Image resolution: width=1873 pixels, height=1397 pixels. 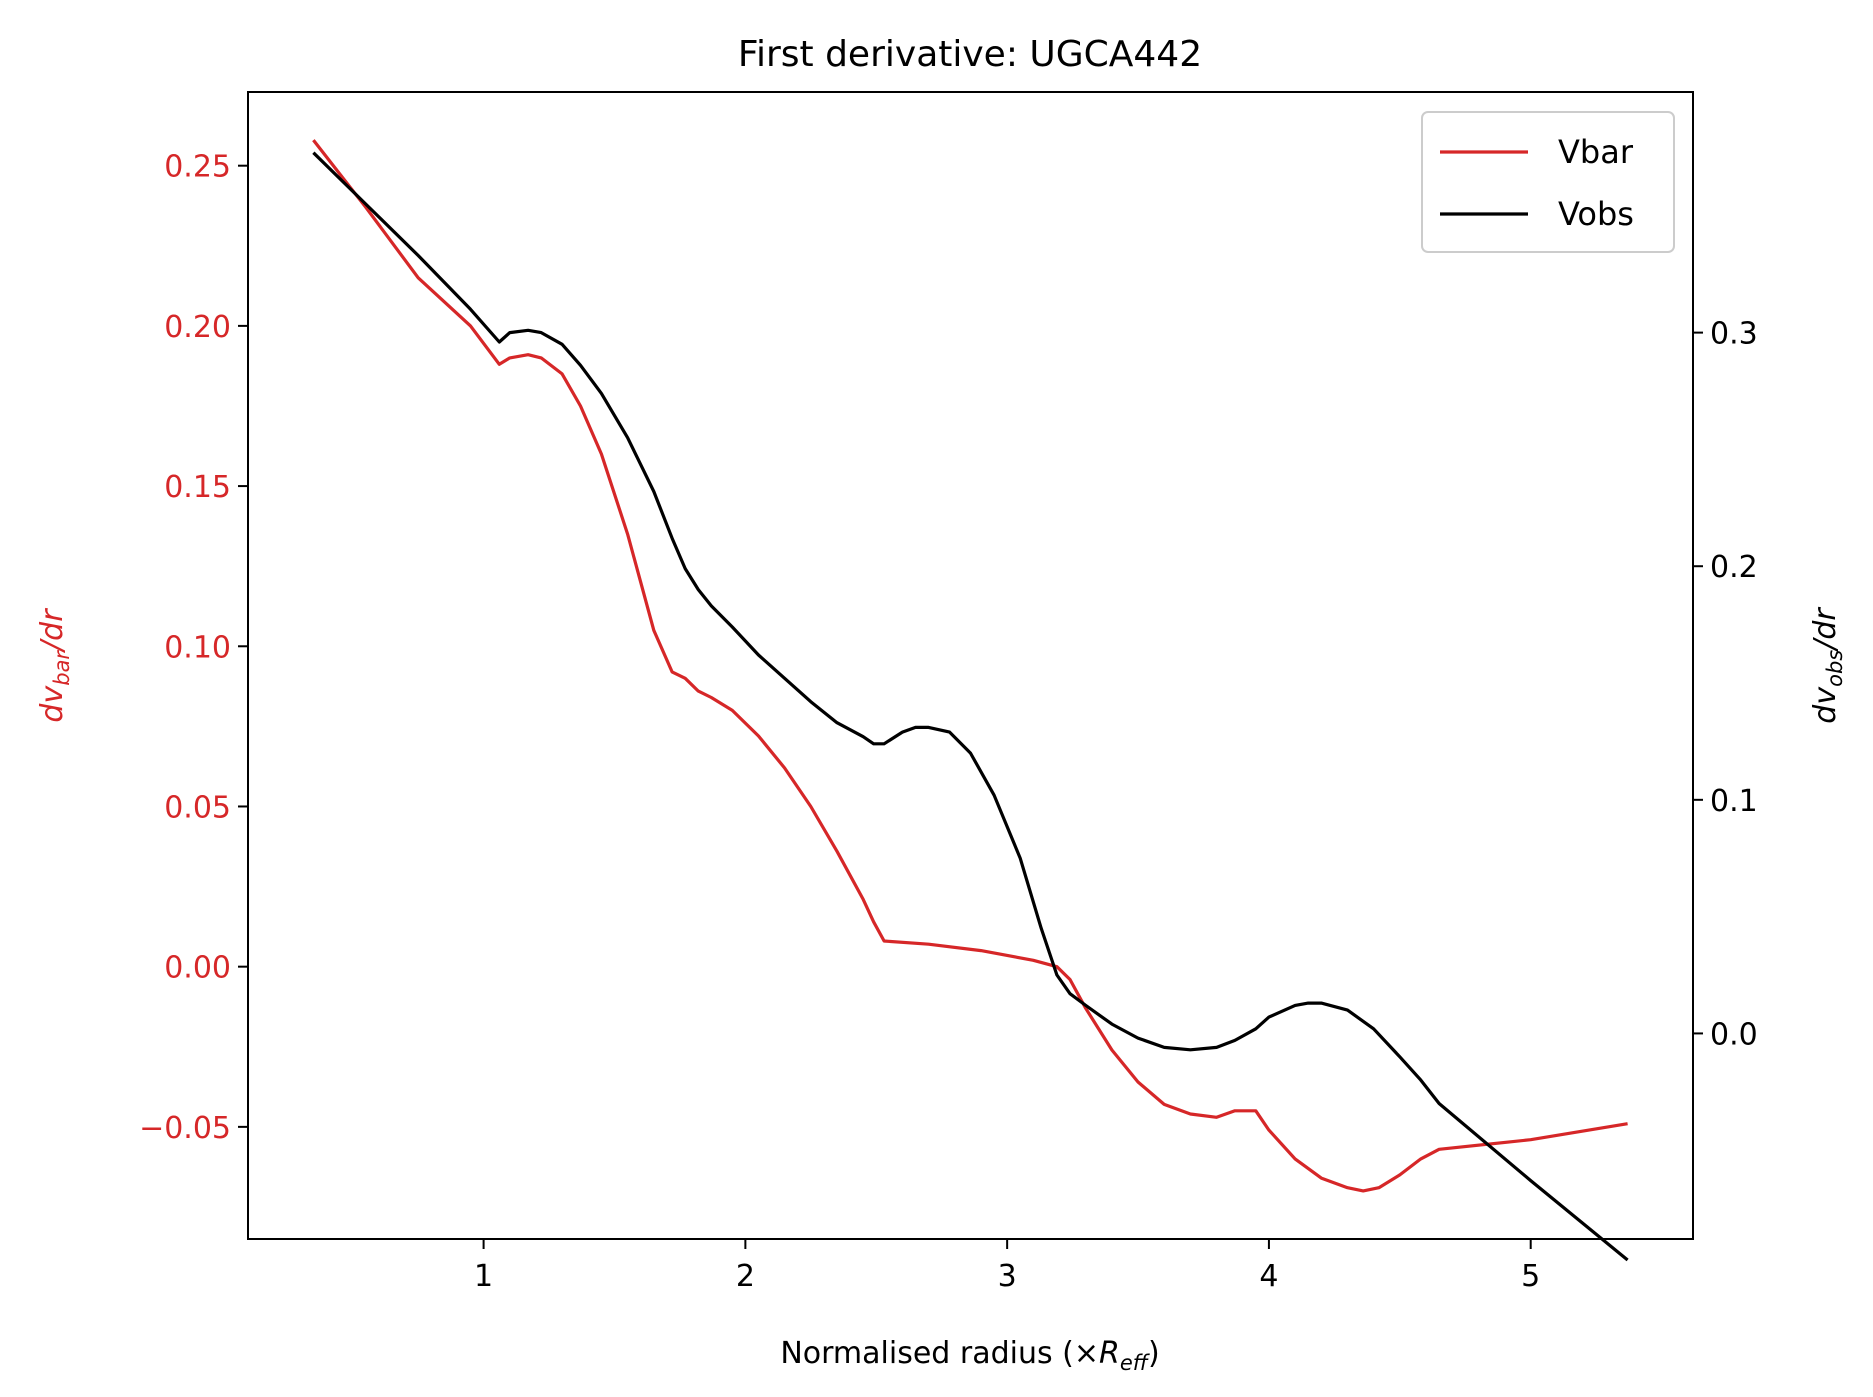 What do you see at coordinates (1530, 1276) in the screenshot?
I see `x-tick-label: 5` at bounding box center [1530, 1276].